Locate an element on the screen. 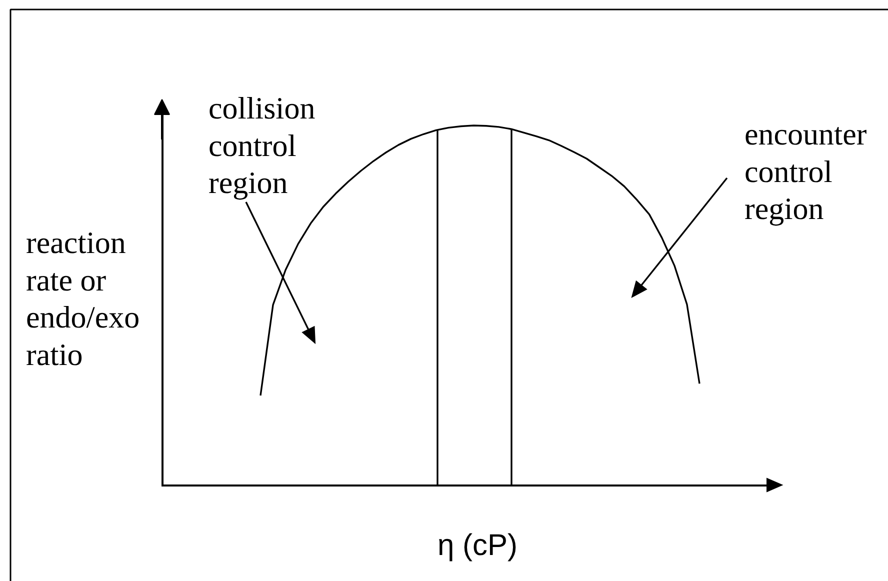 This screenshot has height=581, width=888. y-axis-title: reaction rate or endo/exo ratio is located at coordinates (83, 298).